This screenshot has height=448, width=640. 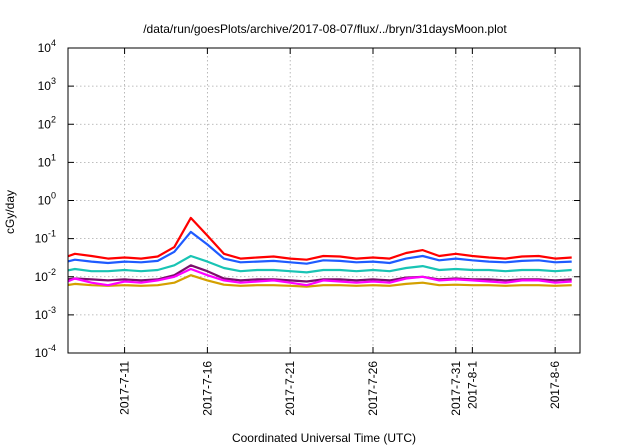 What do you see at coordinates (10, 212) in the screenshot?
I see `y-axis-label: cGy/day` at bounding box center [10, 212].